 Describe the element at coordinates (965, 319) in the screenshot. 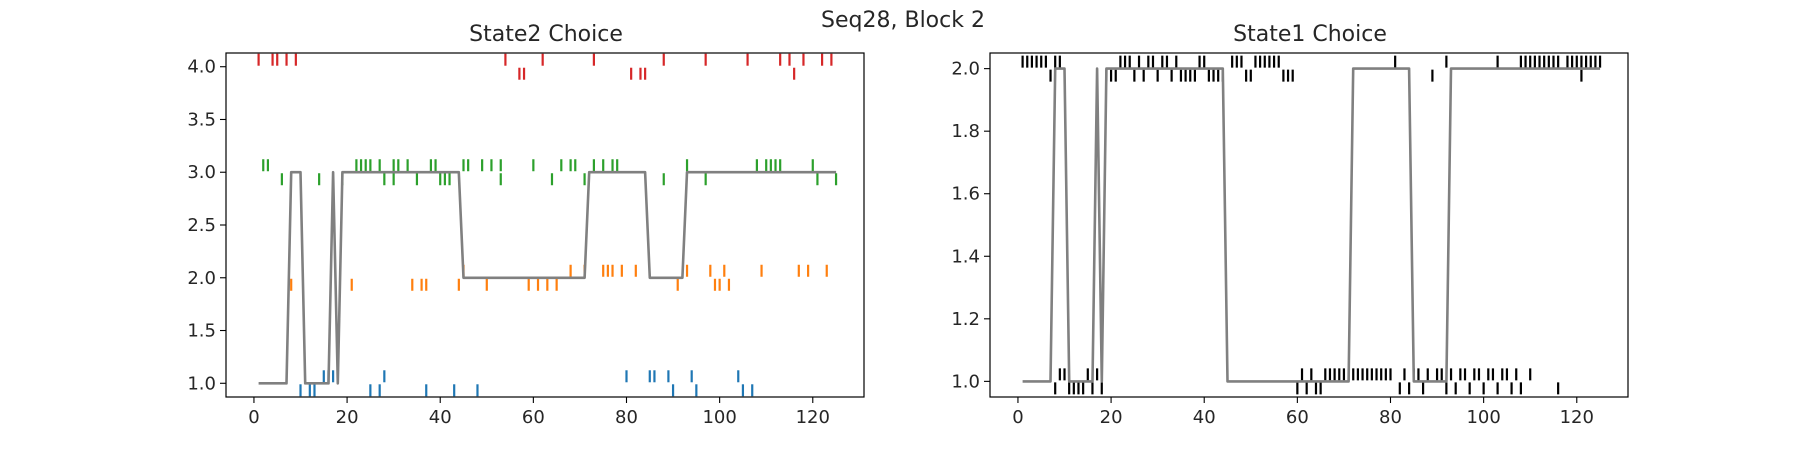

I see `y-tick-label: 1.2` at that location.